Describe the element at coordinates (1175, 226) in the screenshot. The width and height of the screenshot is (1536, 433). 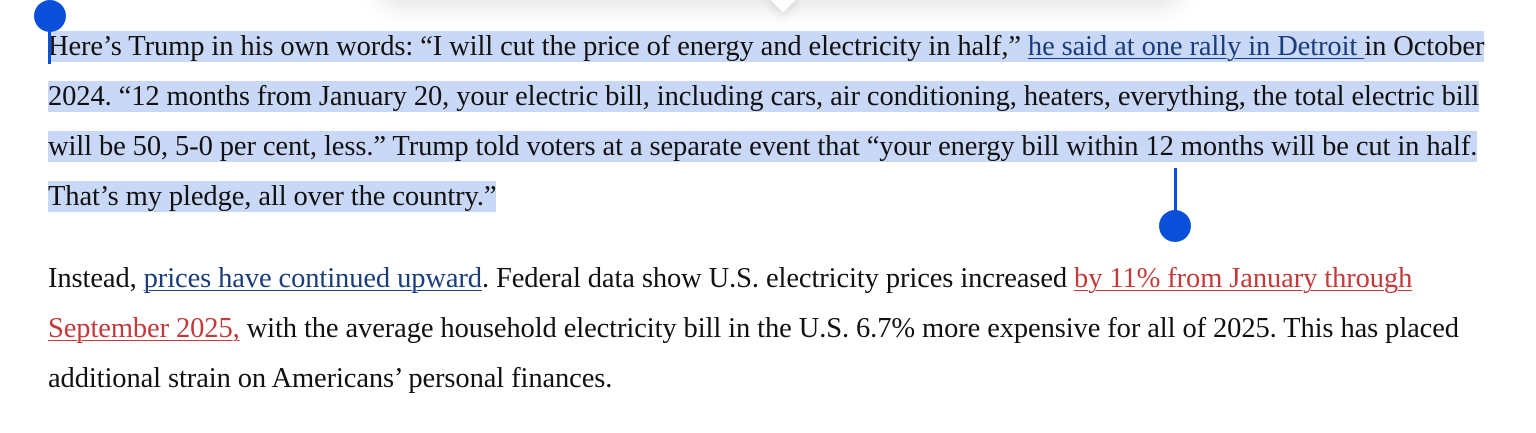
I see `selection-end-handle` at that location.